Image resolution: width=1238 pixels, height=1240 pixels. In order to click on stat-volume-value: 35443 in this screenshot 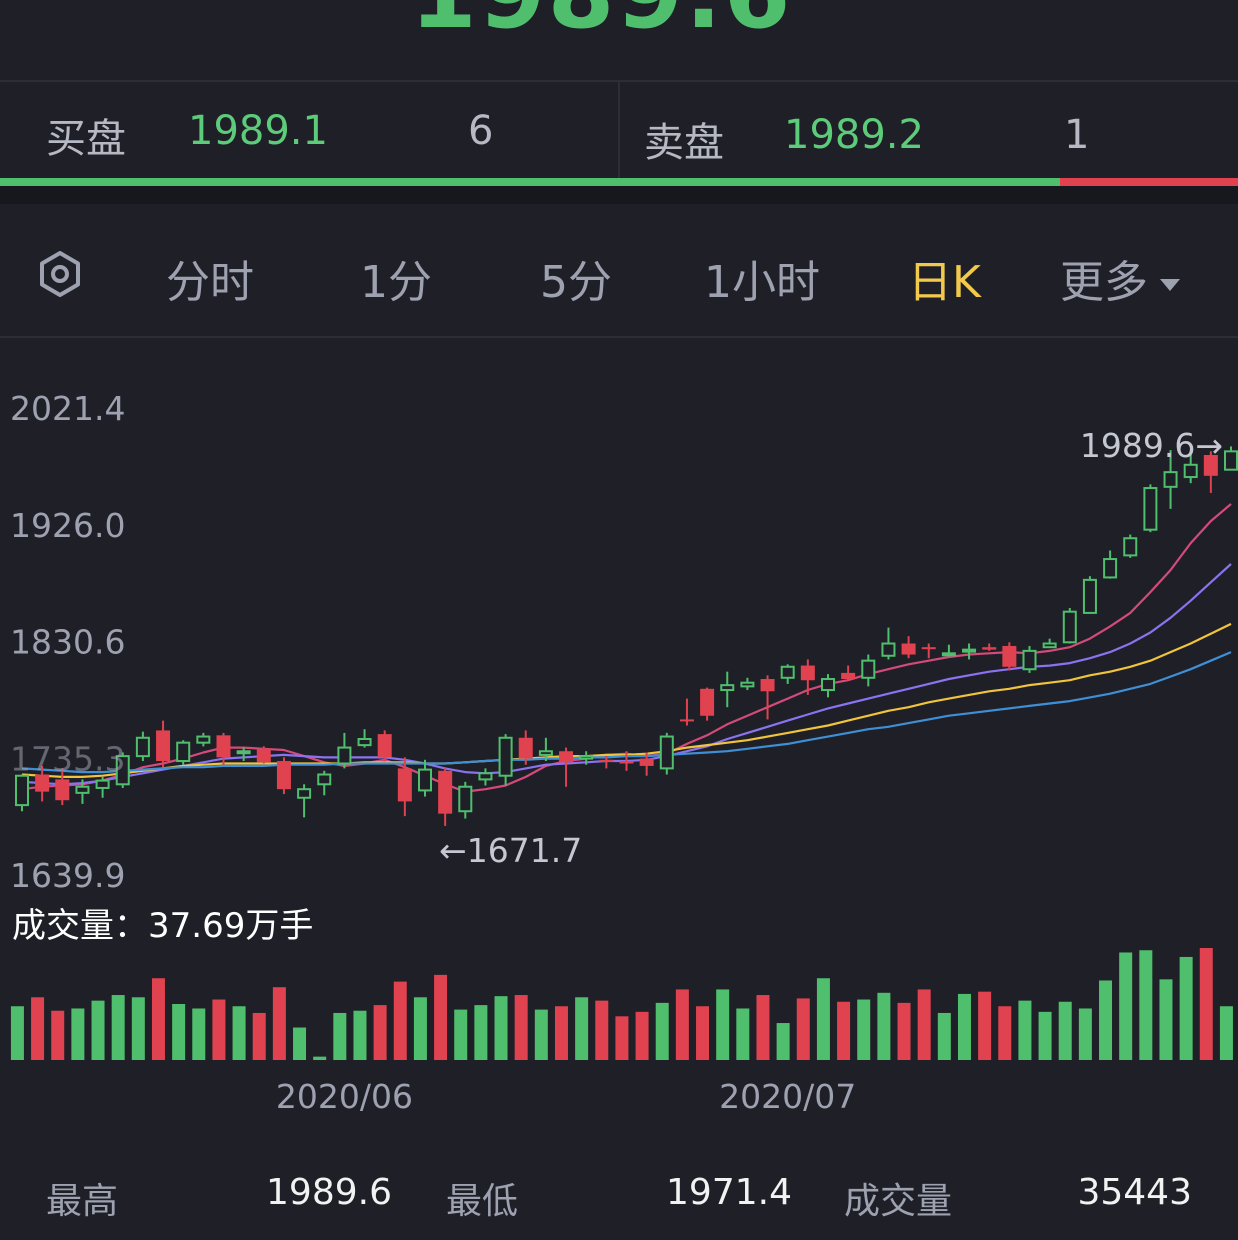, I will do `click(1134, 1192)`.